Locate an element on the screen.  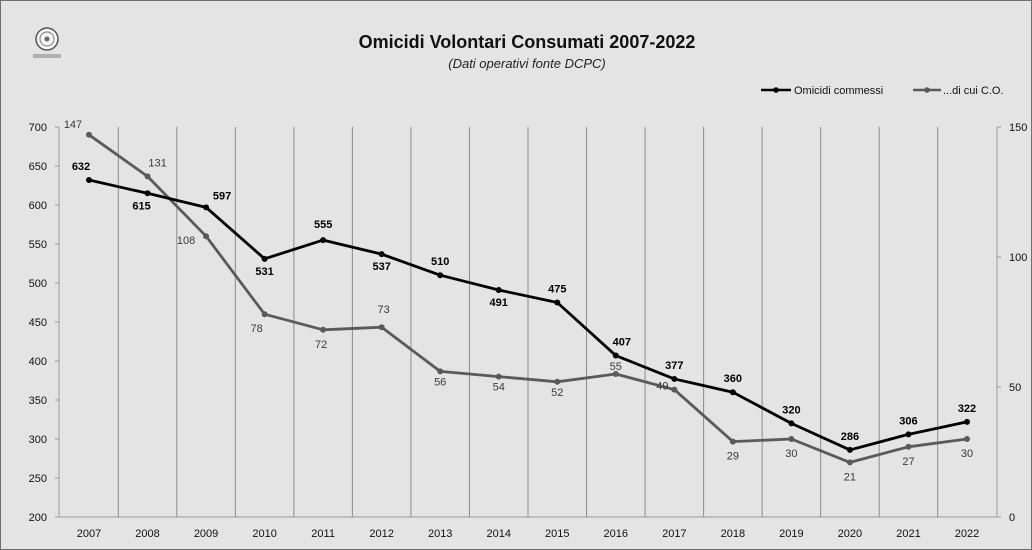
x-tick-label: 2022 is located at coordinates (967, 534).